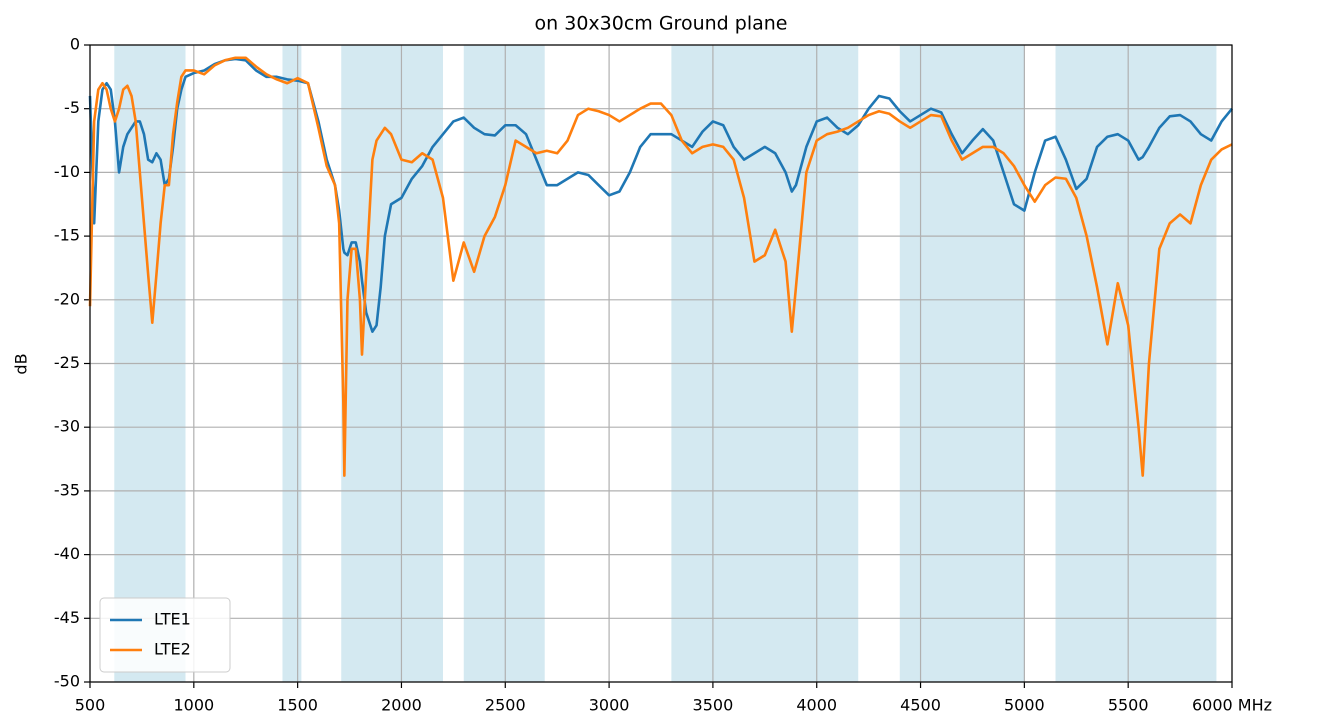 The height and width of the screenshot is (719, 1328). I want to click on y-tick-label: -30, so click(67, 426).